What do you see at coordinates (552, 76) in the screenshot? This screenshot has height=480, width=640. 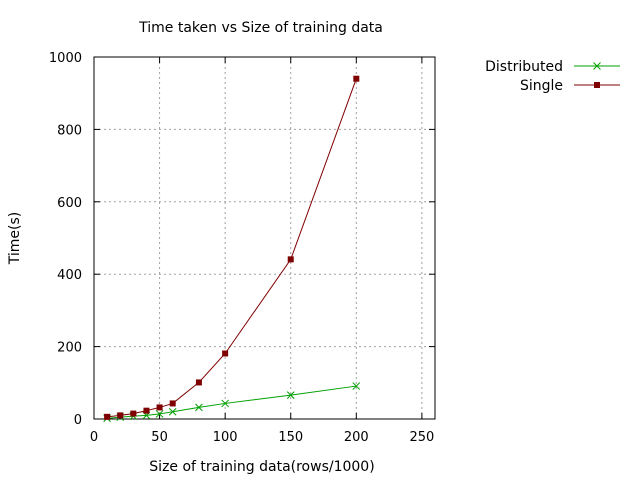 I see `legend: Distributed Single` at bounding box center [552, 76].